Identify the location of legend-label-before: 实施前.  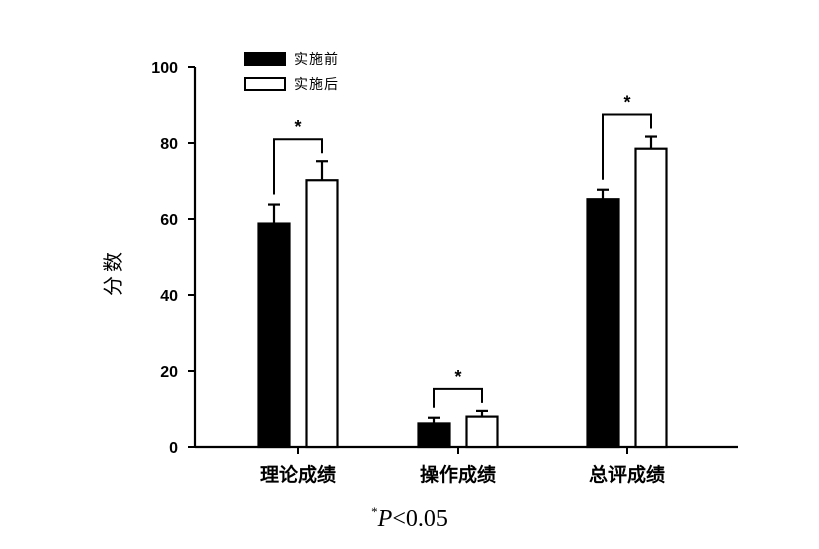
(316, 59).